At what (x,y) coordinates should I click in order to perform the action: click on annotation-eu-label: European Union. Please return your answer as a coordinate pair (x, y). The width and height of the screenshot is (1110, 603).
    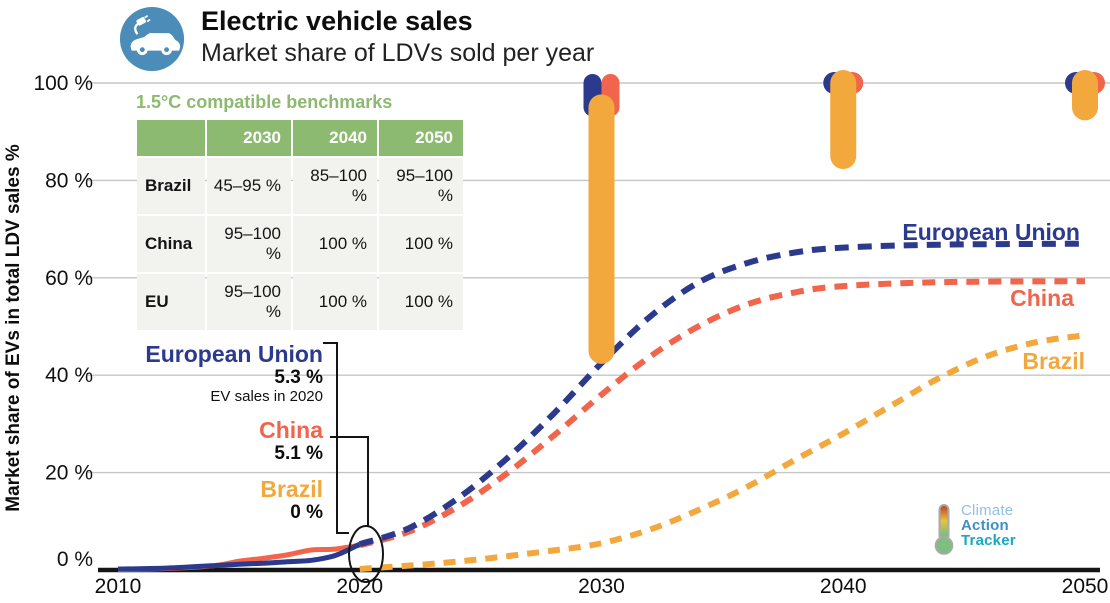
    Looking at the image, I should click on (234, 354).